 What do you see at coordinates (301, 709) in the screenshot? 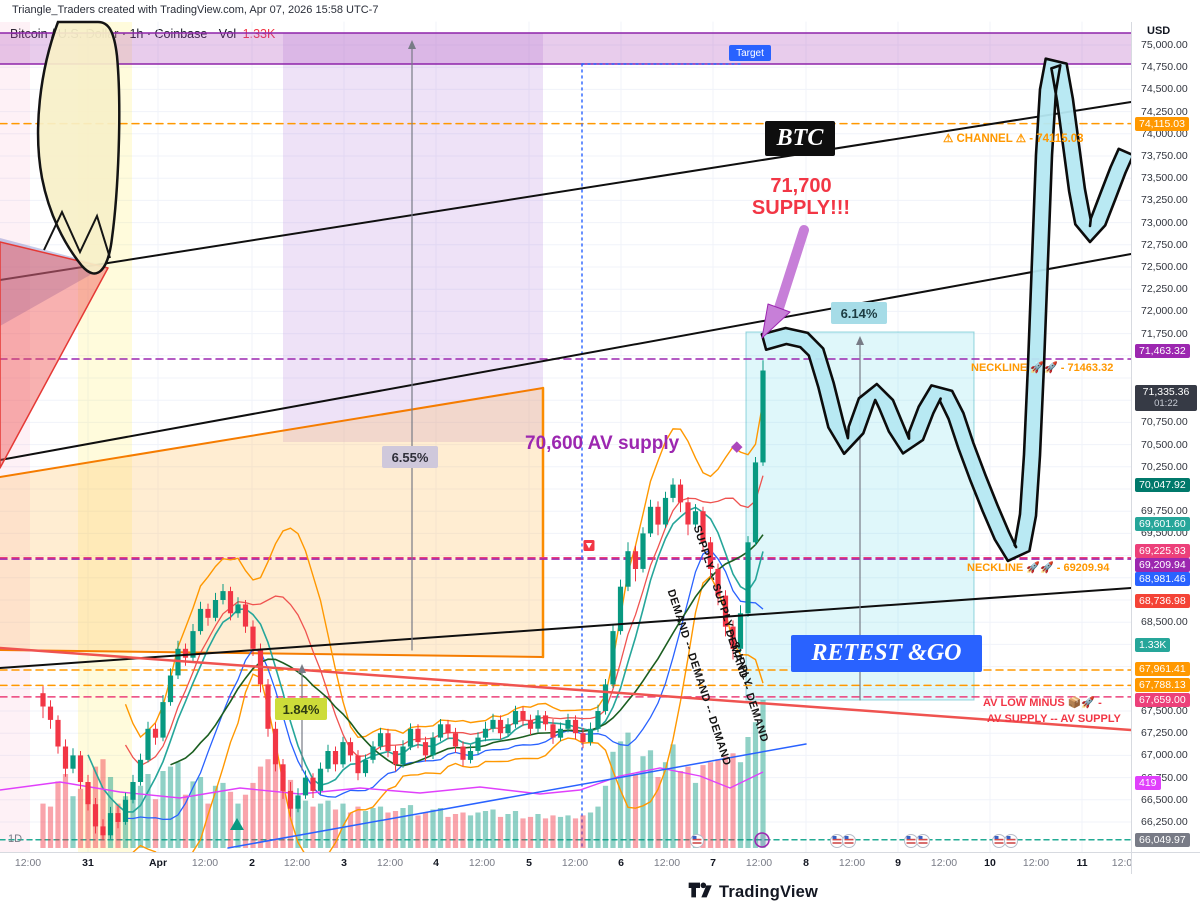
I see `measure-label-184: 1.84%` at bounding box center [301, 709].